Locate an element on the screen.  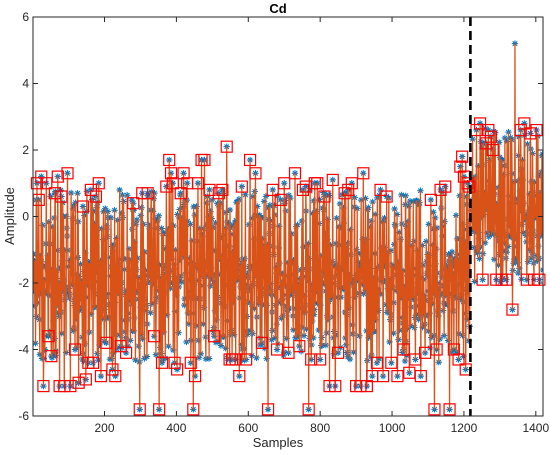
y-tick-label: 2 is located at coordinates (25, 150).